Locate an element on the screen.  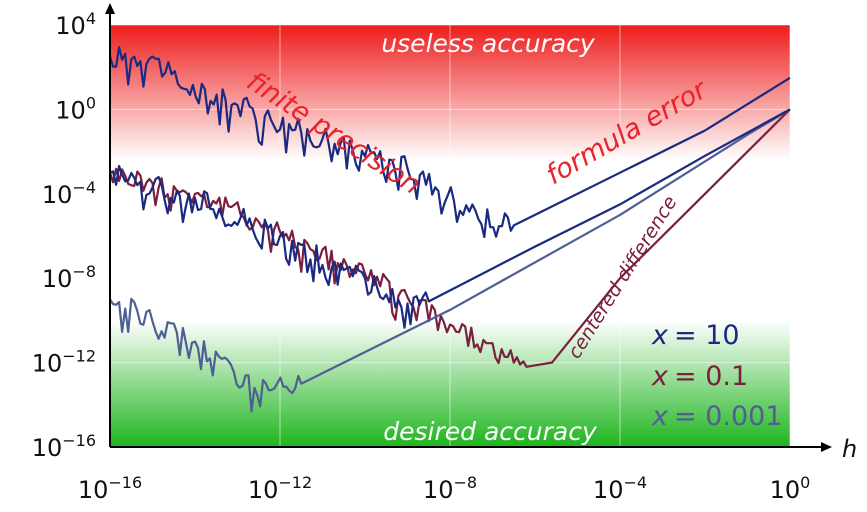
y-tick-label: 10⁴ is located at coordinates (75, 24).